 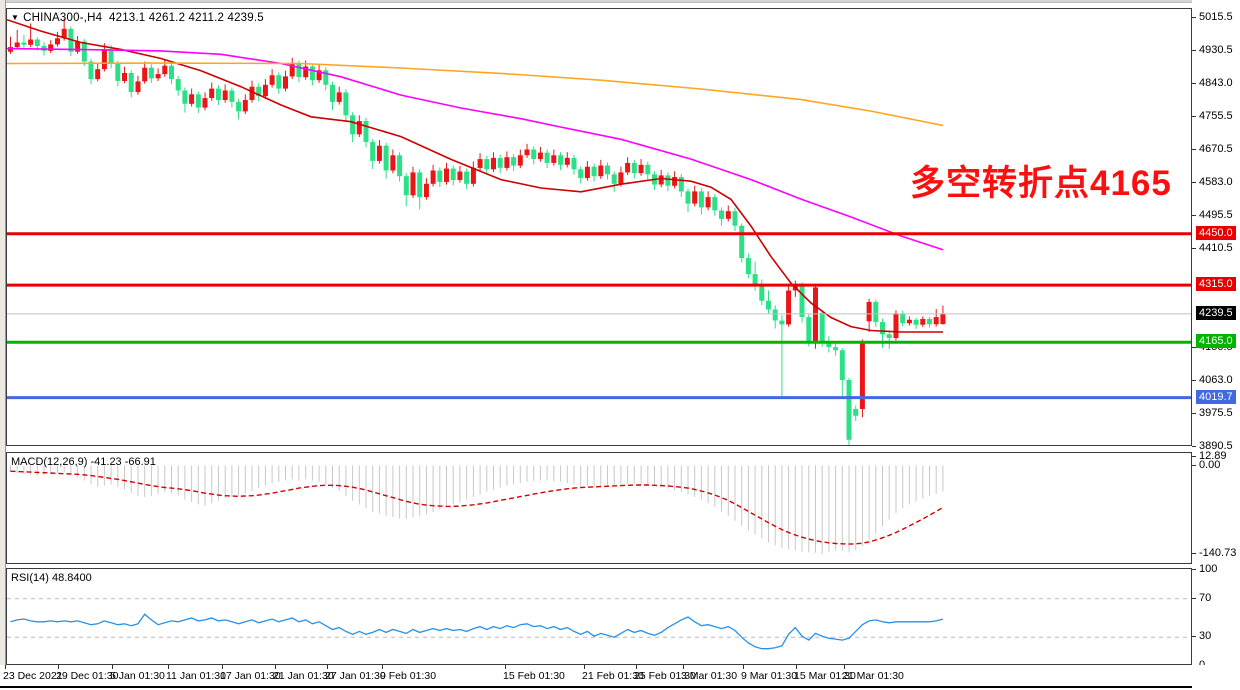 What do you see at coordinates (1216, 341) in the screenshot?
I see `price-level-badge: 4165.0` at bounding box center [1216, 341].